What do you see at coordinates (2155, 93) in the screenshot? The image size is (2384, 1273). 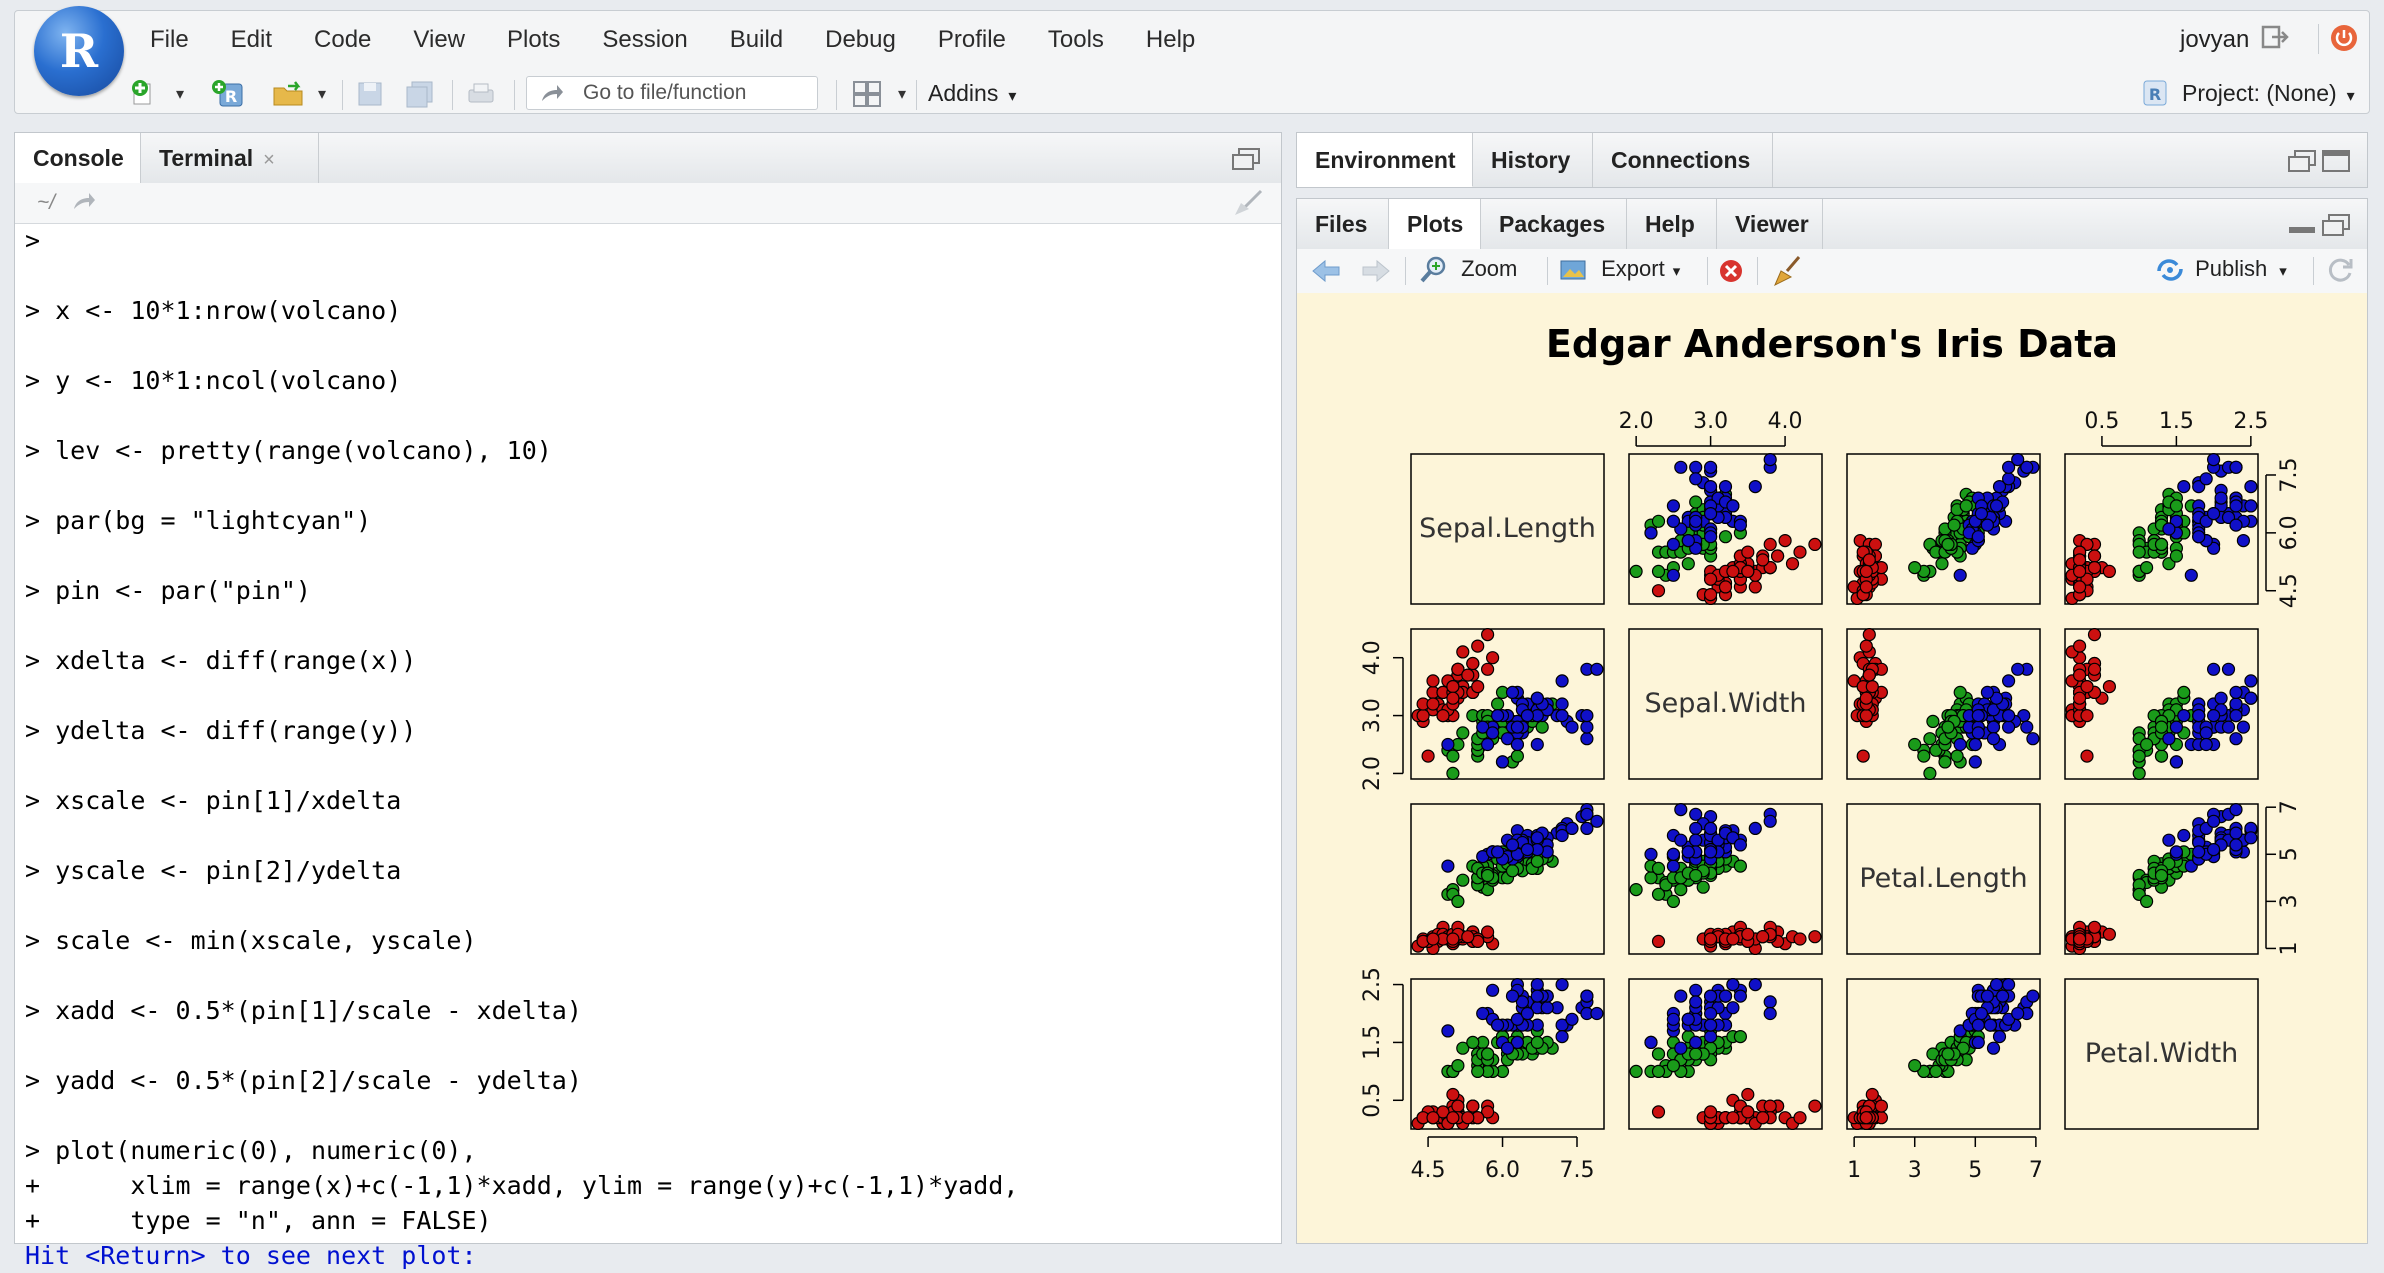 I see `project-icon: R` at bounding box center [2155, 93].